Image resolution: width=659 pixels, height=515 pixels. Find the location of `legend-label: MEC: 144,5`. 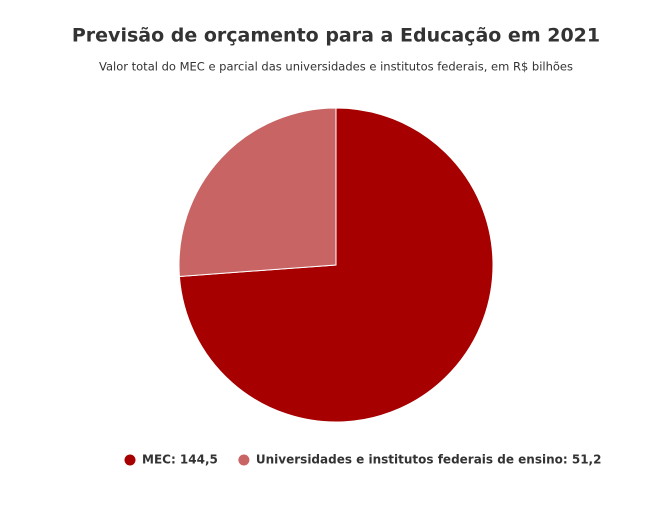

legend-label: MEC: 144,5 is located at coordinates (180, 460).